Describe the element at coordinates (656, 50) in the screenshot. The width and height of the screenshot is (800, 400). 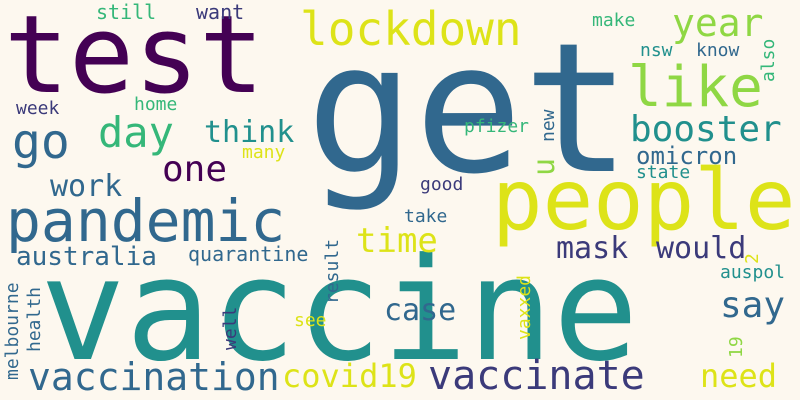
I see `word-nsw: nsw` at that location.